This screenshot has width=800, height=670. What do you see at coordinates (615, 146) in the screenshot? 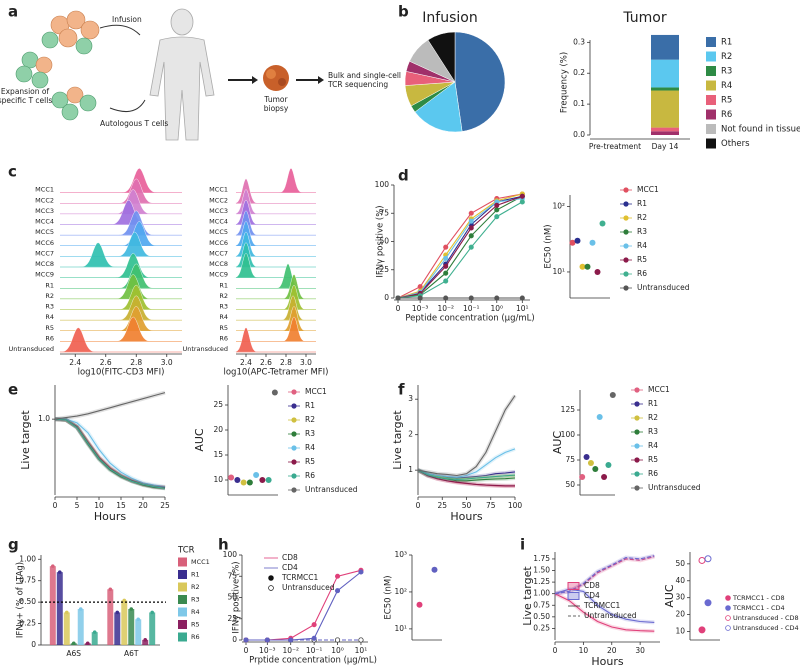
I see `x-tick-label: Pre-treatment` at bounding box center [615, 146].